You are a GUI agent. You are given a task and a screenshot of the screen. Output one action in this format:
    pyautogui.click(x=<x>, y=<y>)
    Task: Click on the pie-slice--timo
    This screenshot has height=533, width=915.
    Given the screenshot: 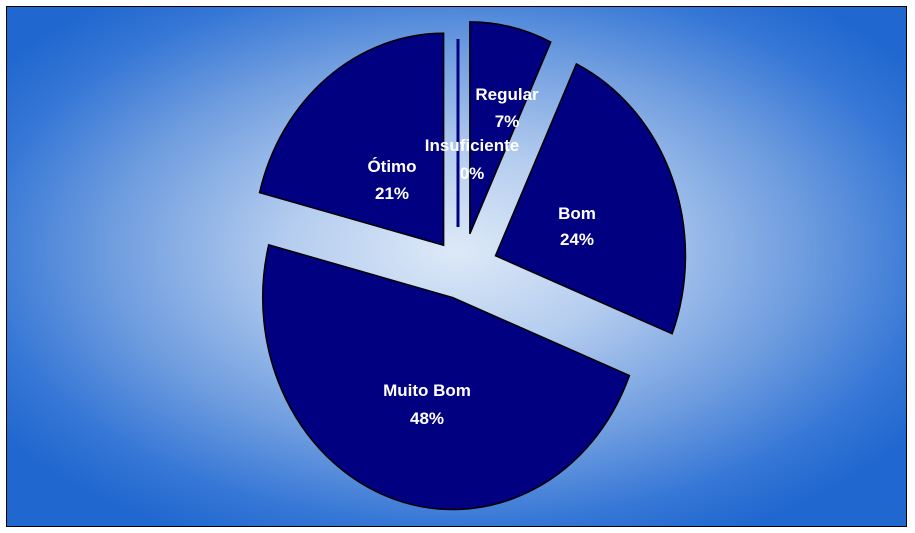 What is the action you would take?
    pyautogui.click(x=351, y=139)
    